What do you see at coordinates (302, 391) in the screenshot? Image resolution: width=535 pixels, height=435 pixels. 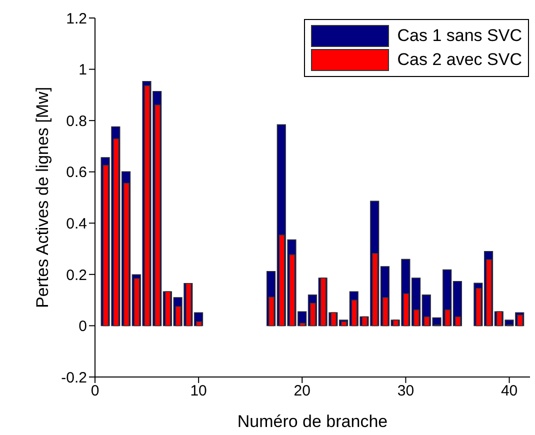 I see `x-tick-label: 20` at bounding box center [302, 391].